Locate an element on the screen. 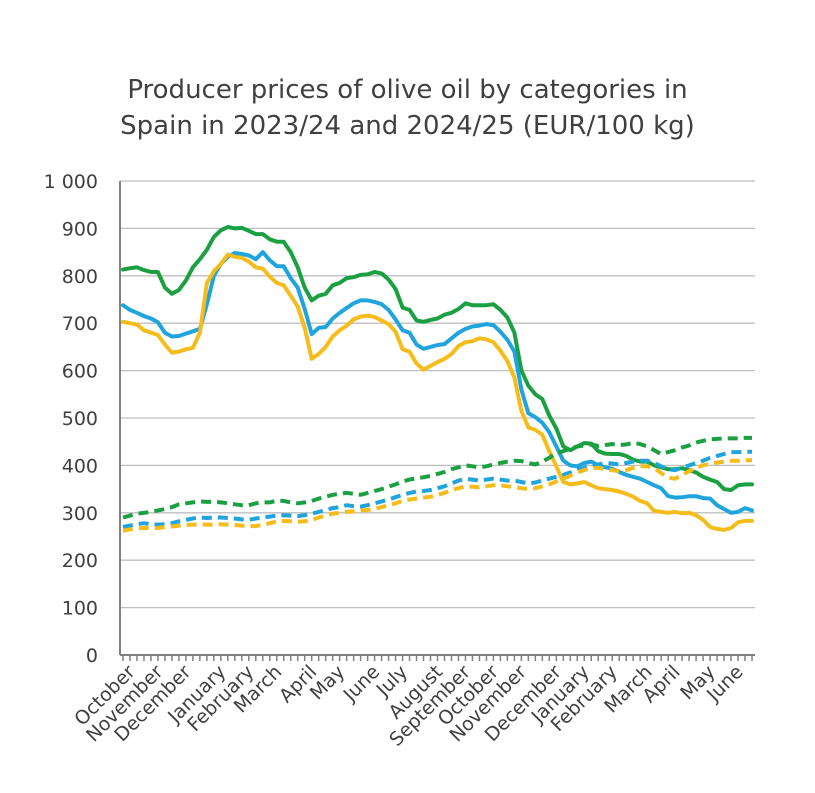 The image size is (815, 793). x-tick-label: May is located at coordinates (327, 682).